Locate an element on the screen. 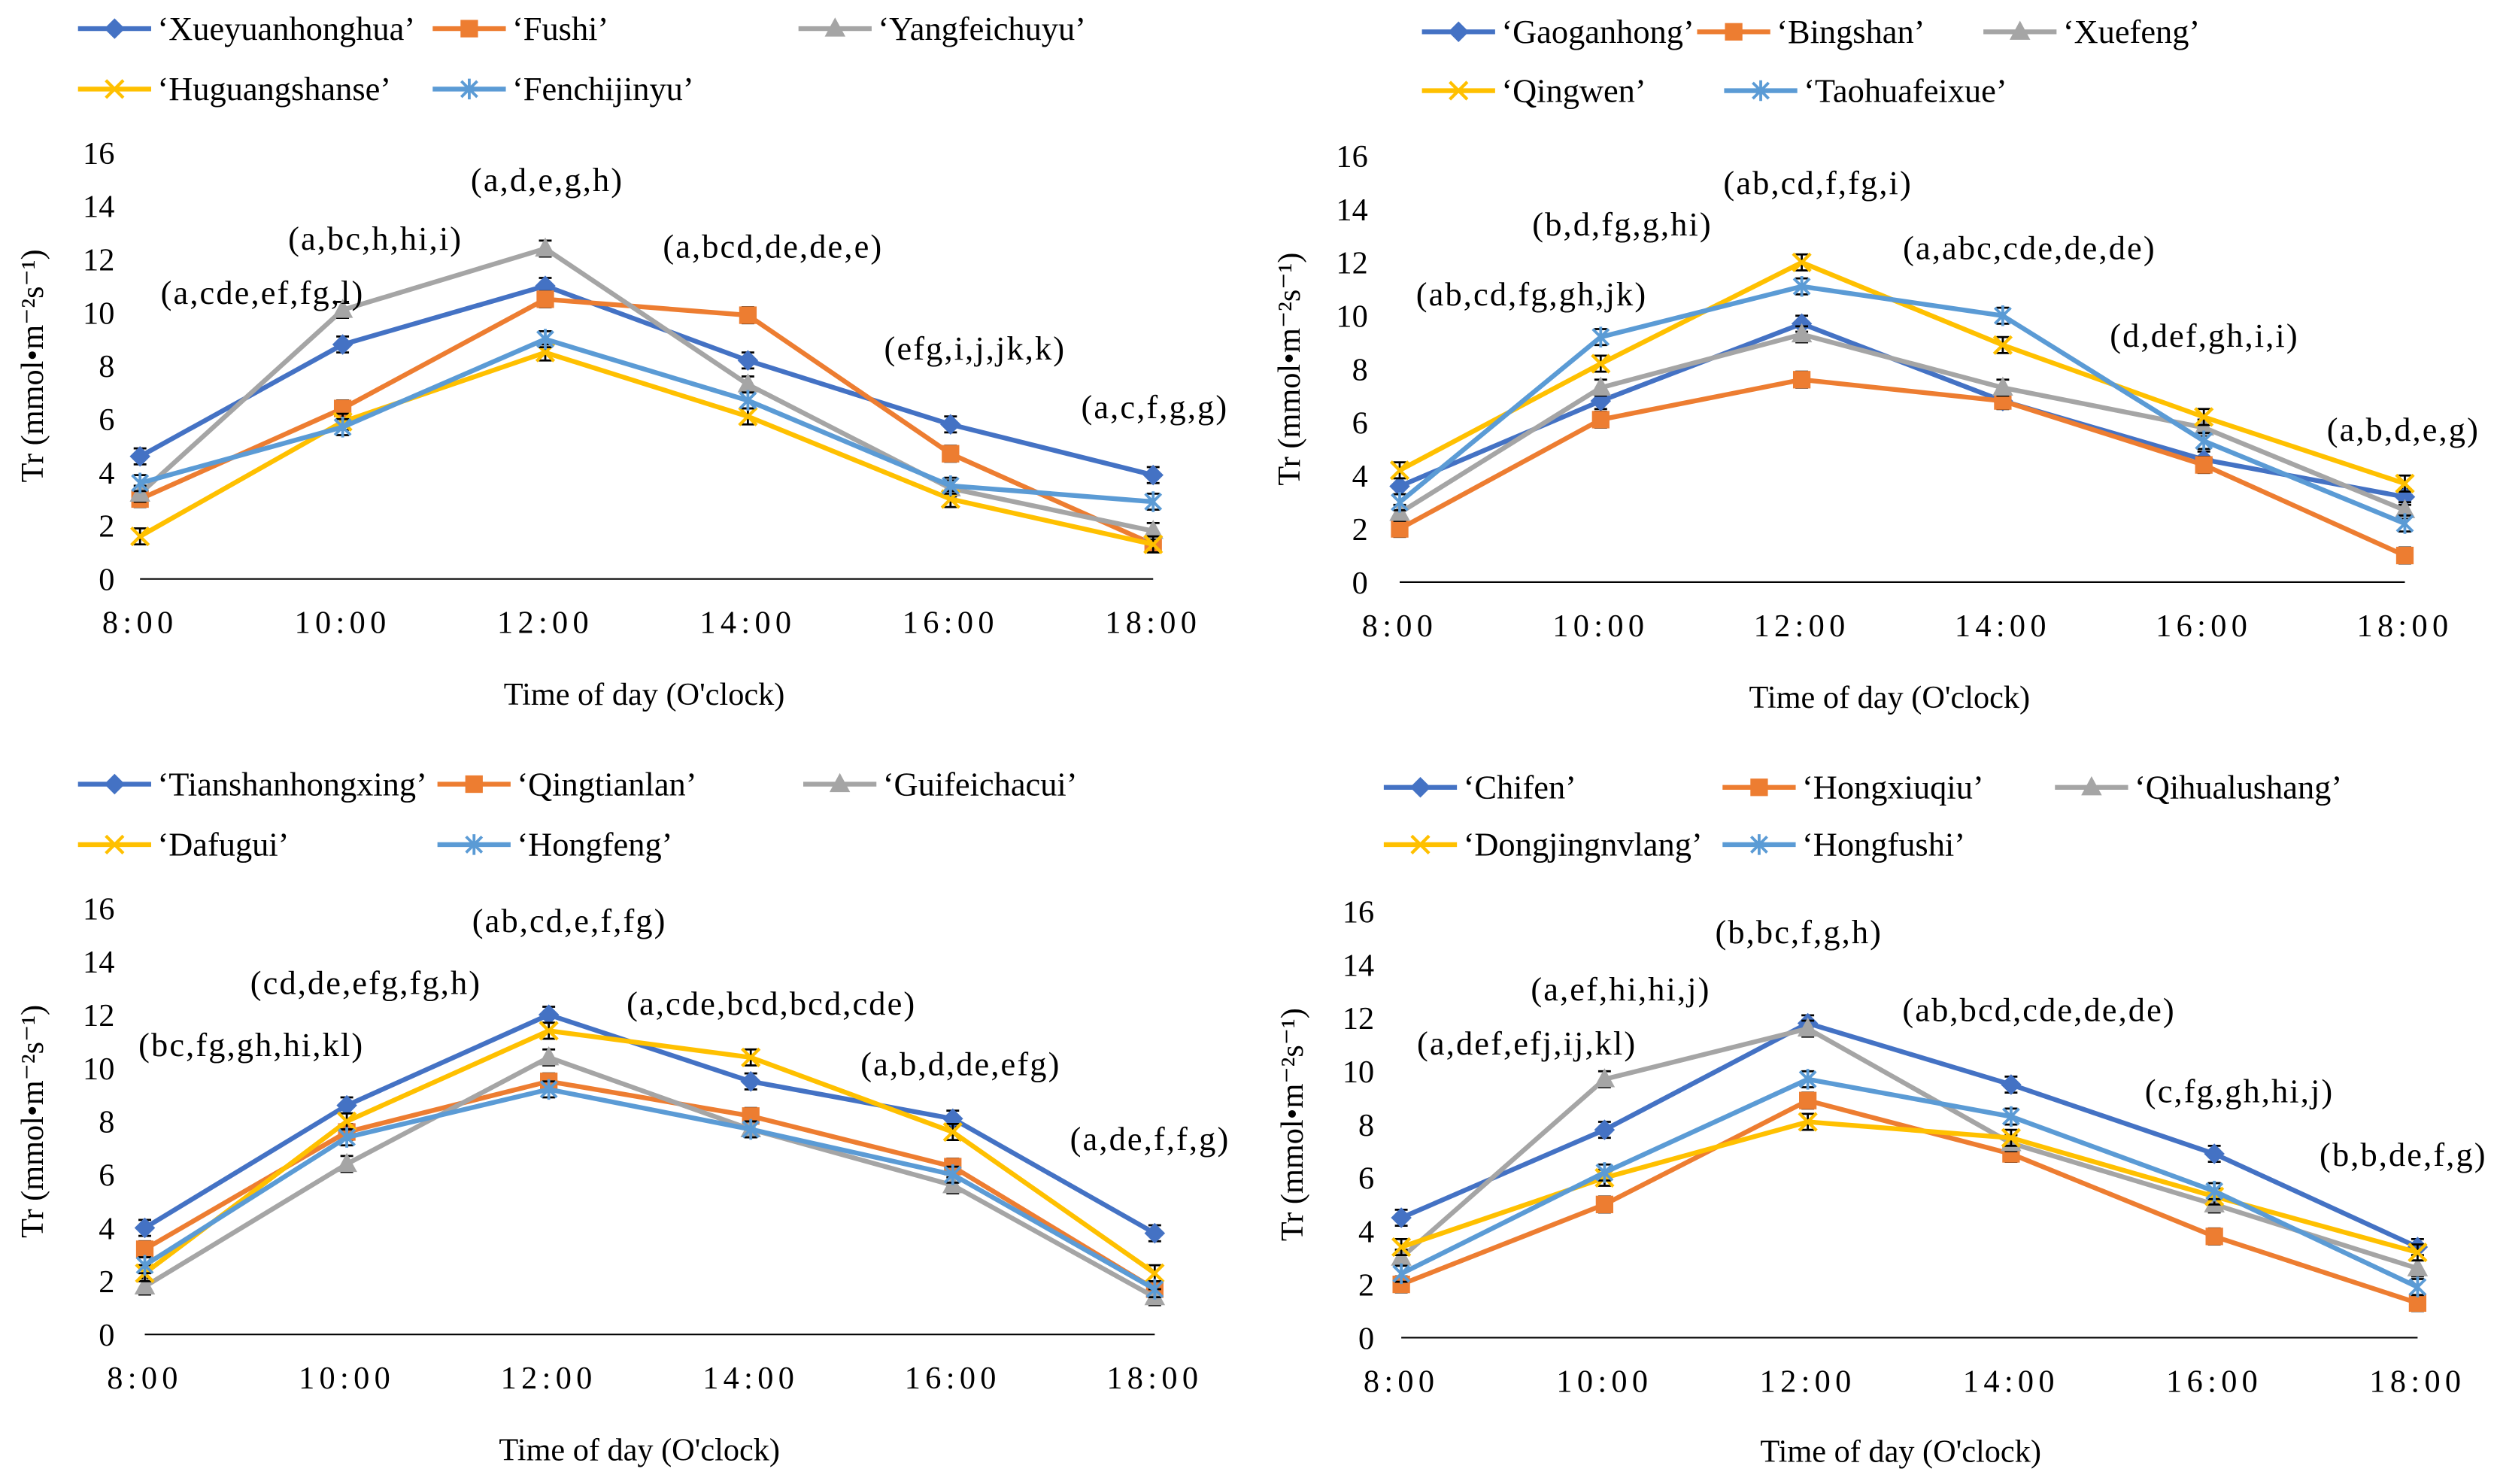  legend-label: ‘Huguangshanse’ is located at coordinates (274, 89).